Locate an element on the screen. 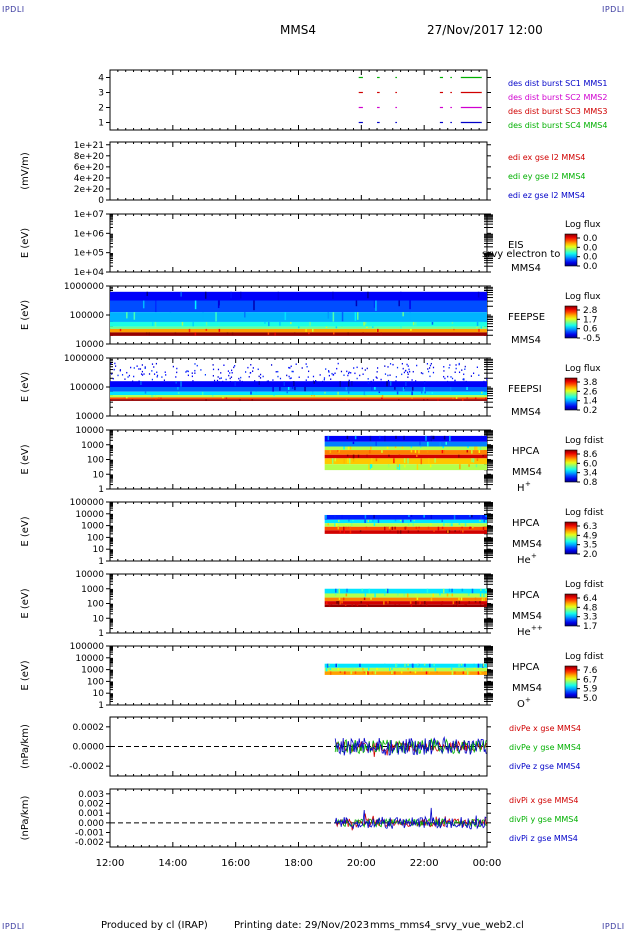 The image size is (630, 934). legend-divpe-z: divPe z gse MMS4 is located at coordinates (544, 766).